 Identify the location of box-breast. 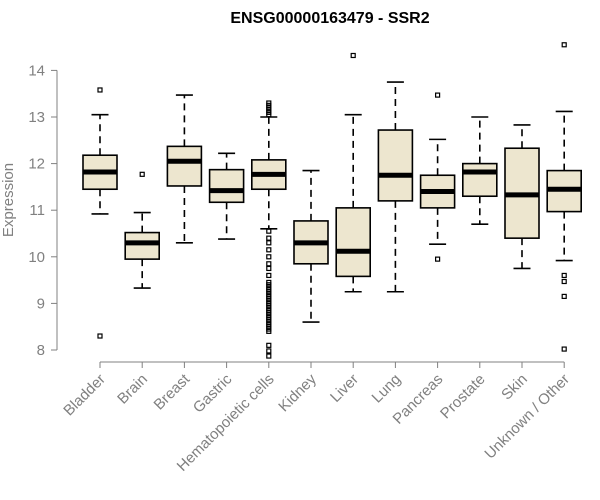
(184, 169).